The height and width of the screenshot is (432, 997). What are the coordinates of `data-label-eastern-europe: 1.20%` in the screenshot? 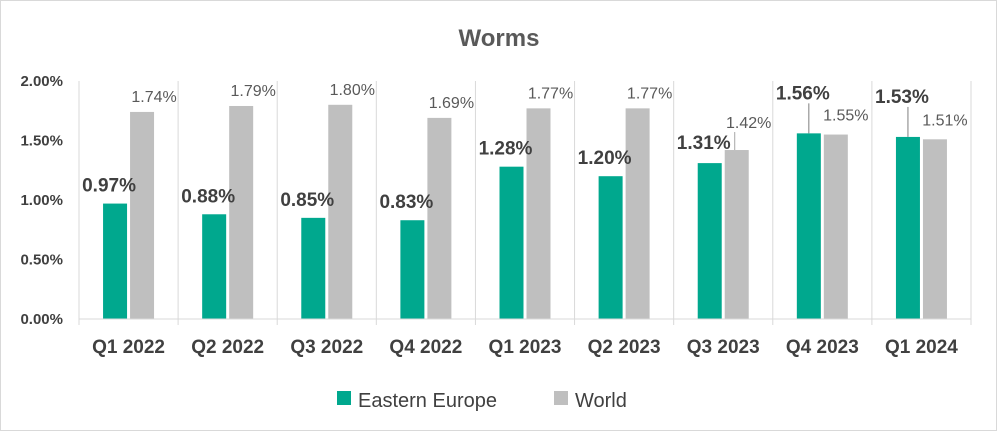 It's located at (605, 158).